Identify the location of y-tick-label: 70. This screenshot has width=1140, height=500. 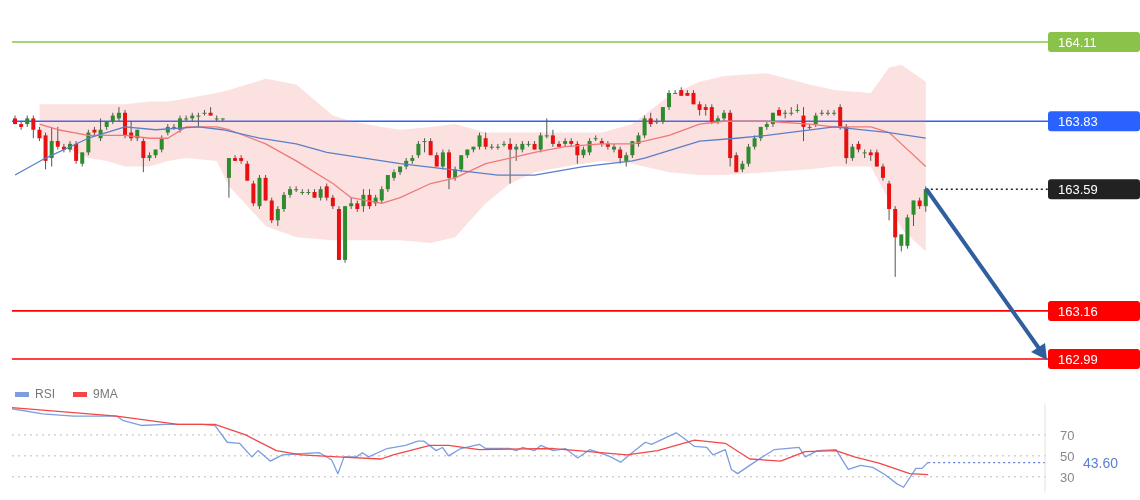
(1067, 435).